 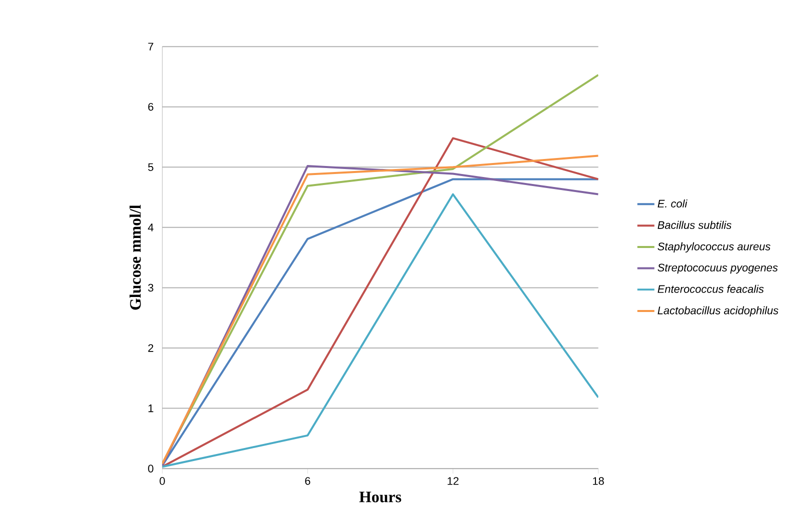 What do you see at coordinates (151, 167) in the screenshot?
I see `y-tick-label: 5` at bounding box center [151, 167].